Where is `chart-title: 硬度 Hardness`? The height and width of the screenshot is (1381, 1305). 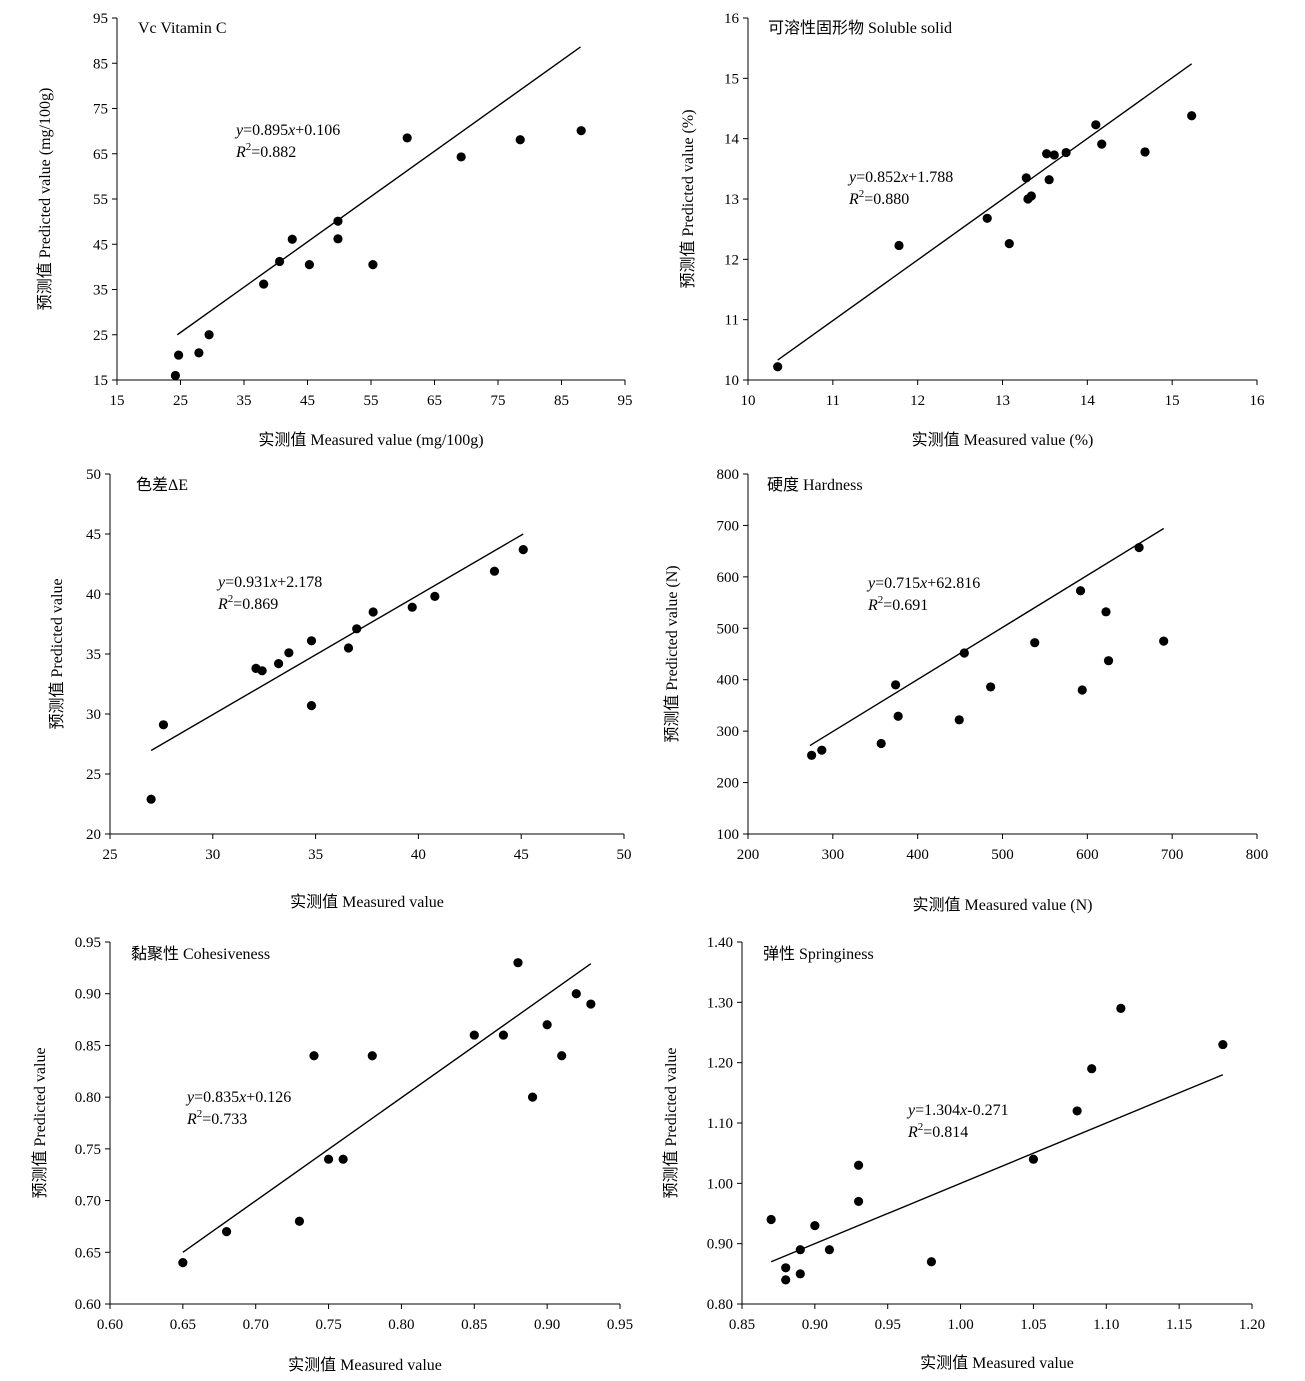 chart-title: 硬度 Hardness is located at coordinates (815, 485).